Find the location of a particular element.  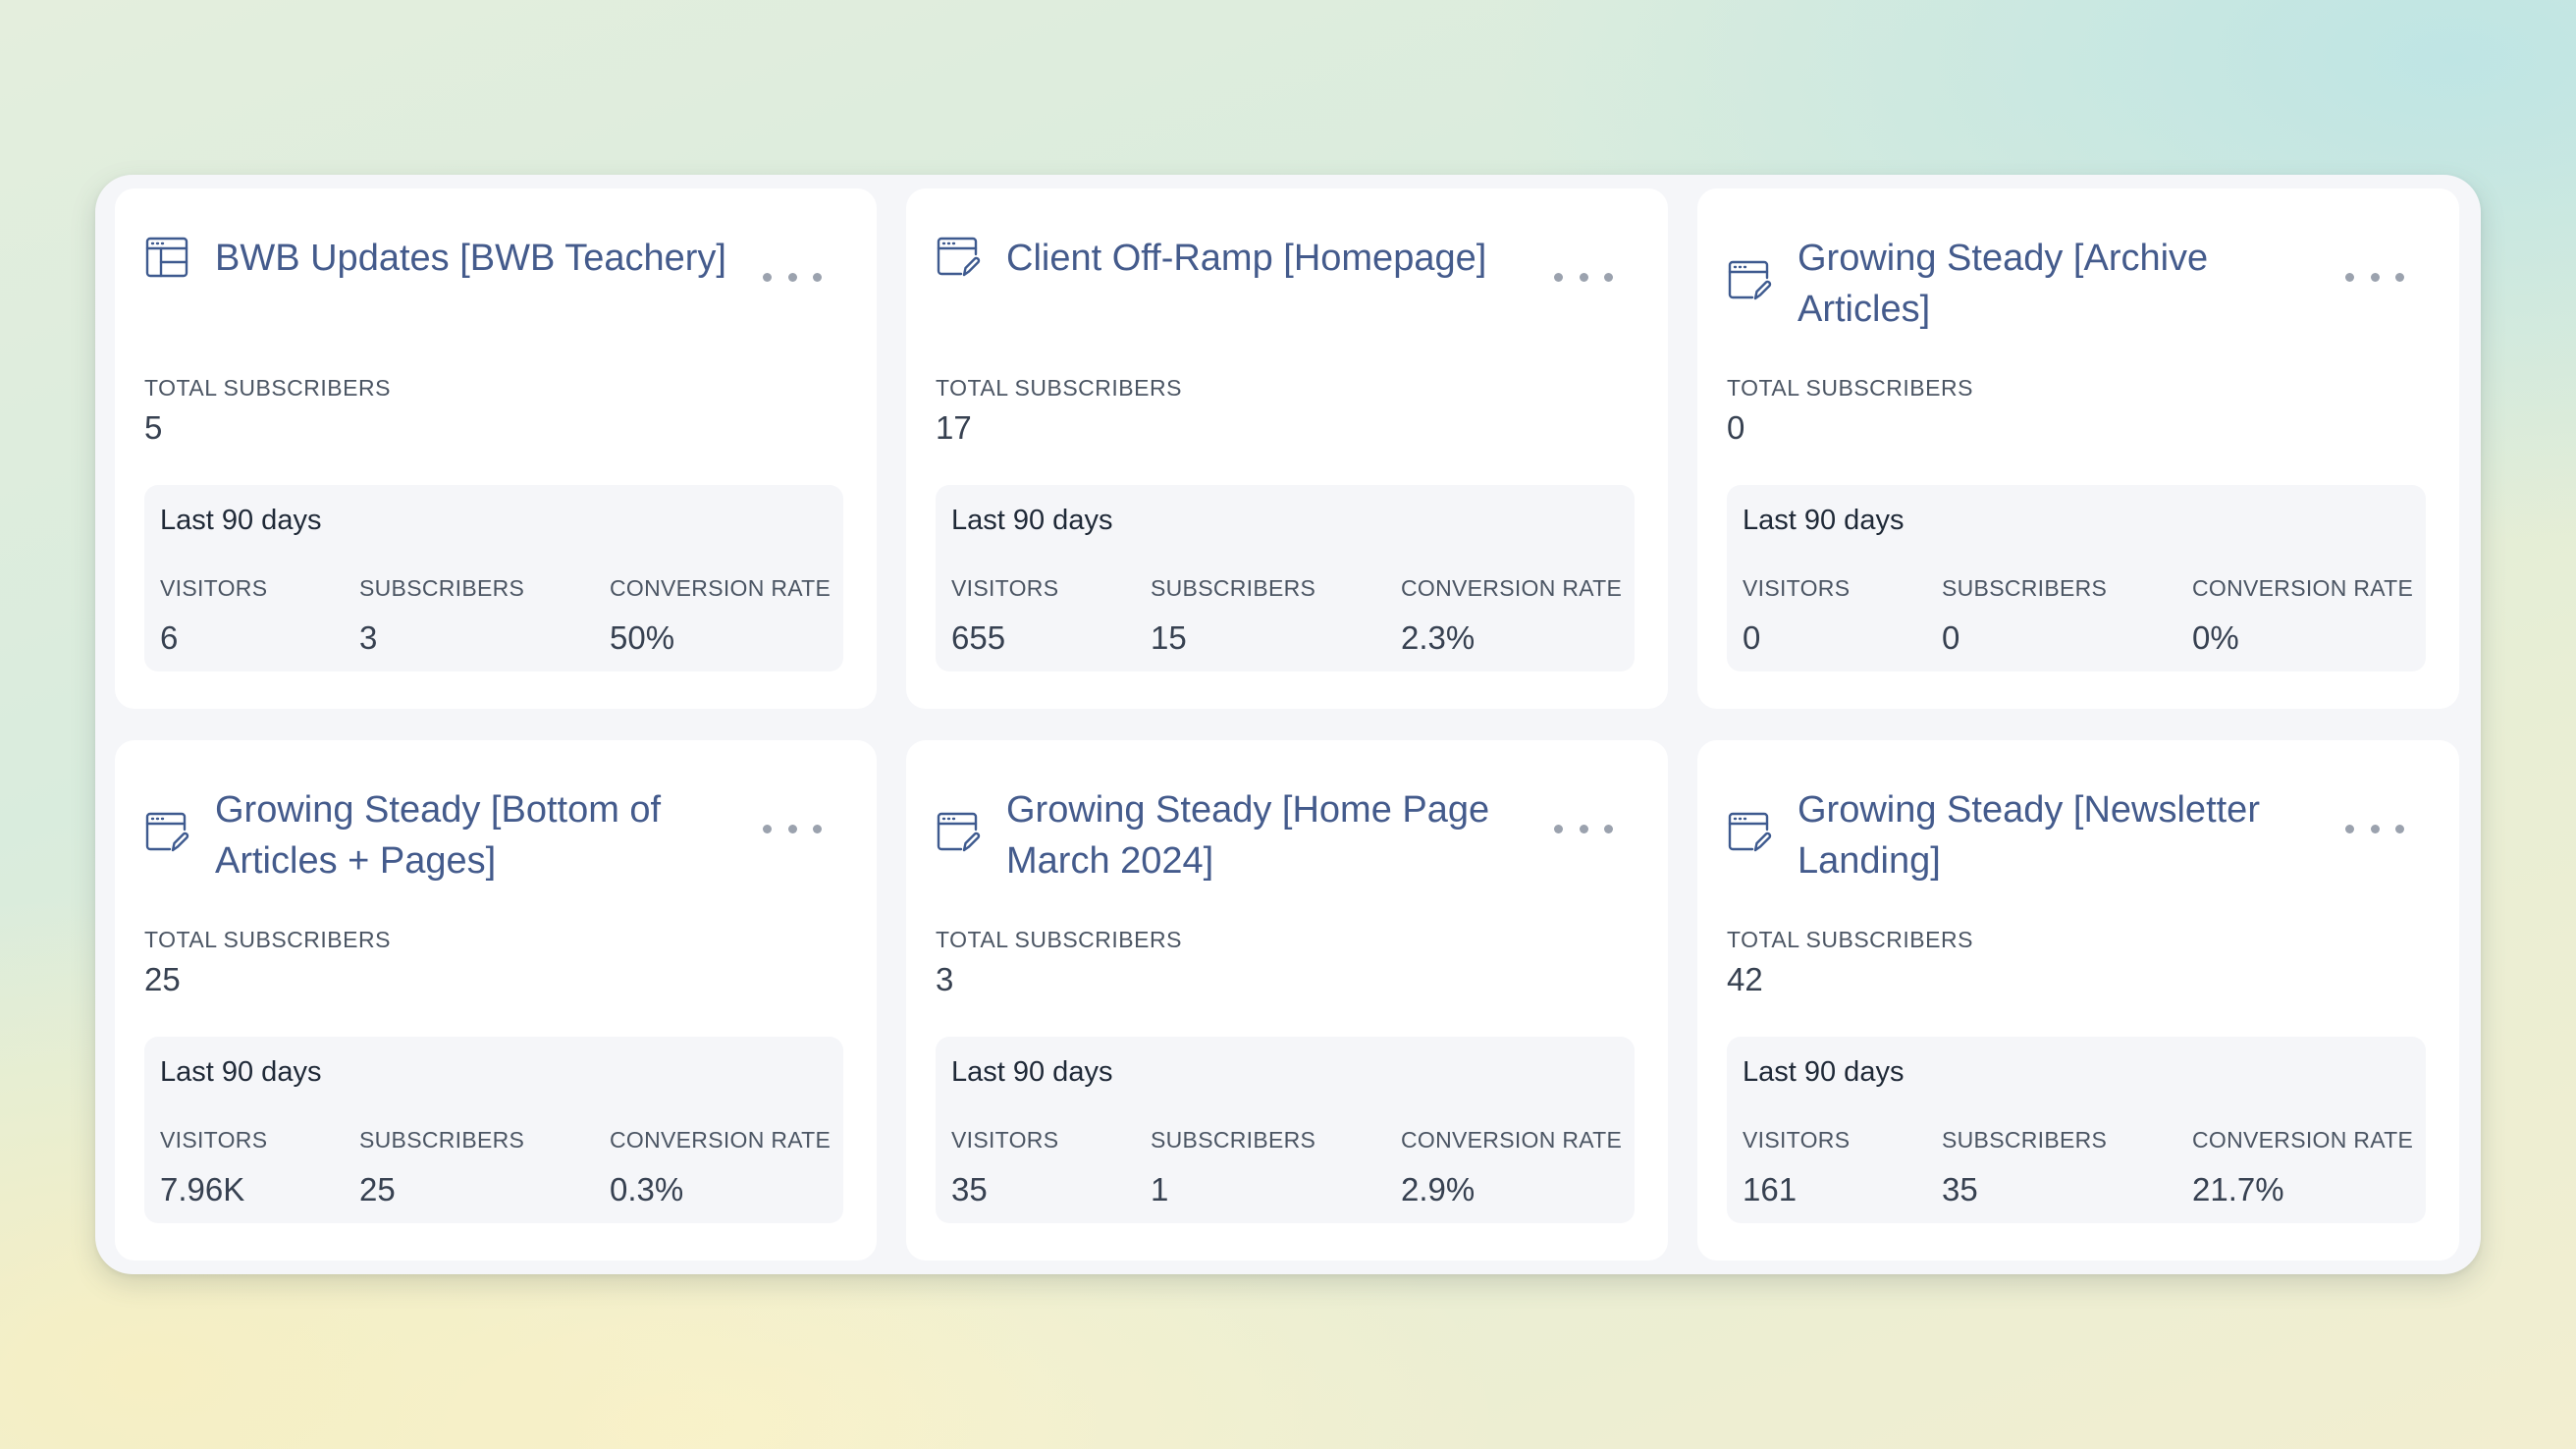

subscribers-value: 3 is located at coordinates (368, 637).